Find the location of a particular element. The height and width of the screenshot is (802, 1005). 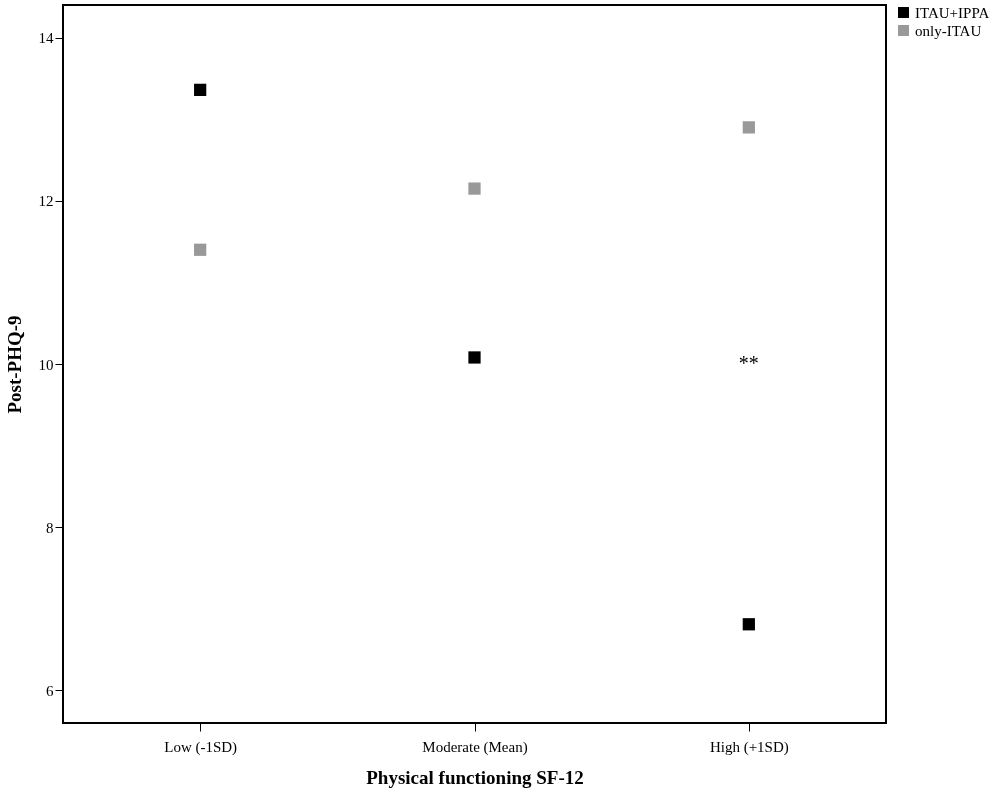

annotation: ** is located at coordinates (748, 363).